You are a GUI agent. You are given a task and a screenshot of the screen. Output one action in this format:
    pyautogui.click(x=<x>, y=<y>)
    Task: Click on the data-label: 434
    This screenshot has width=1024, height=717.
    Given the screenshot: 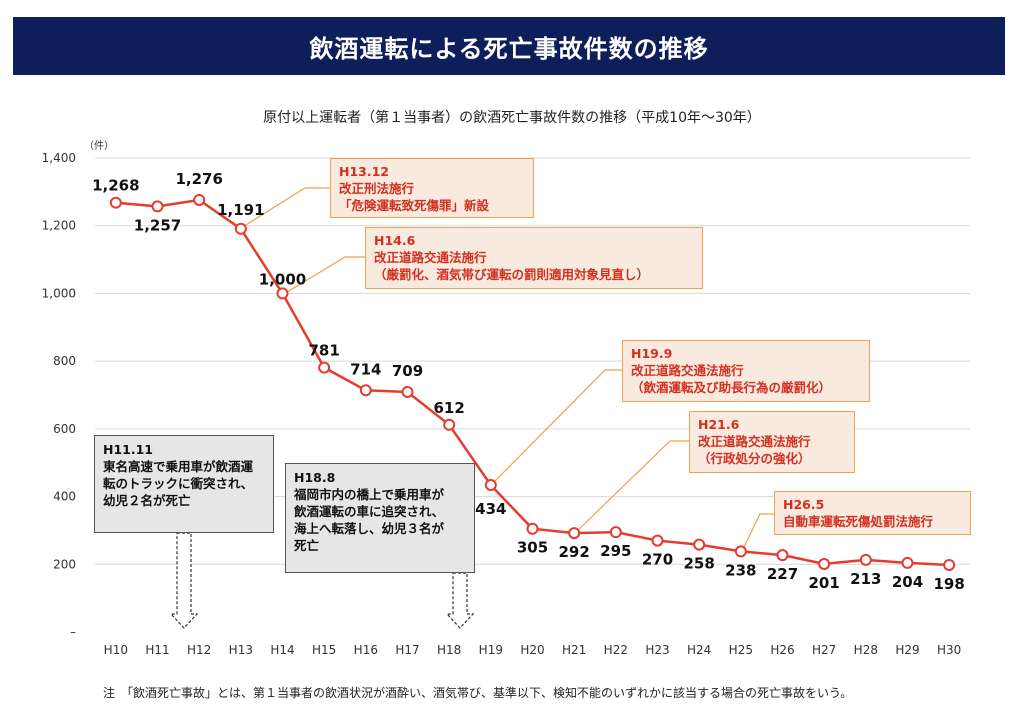 What is the action you would take?
    pyautogui.click(x=490, y=509)
    